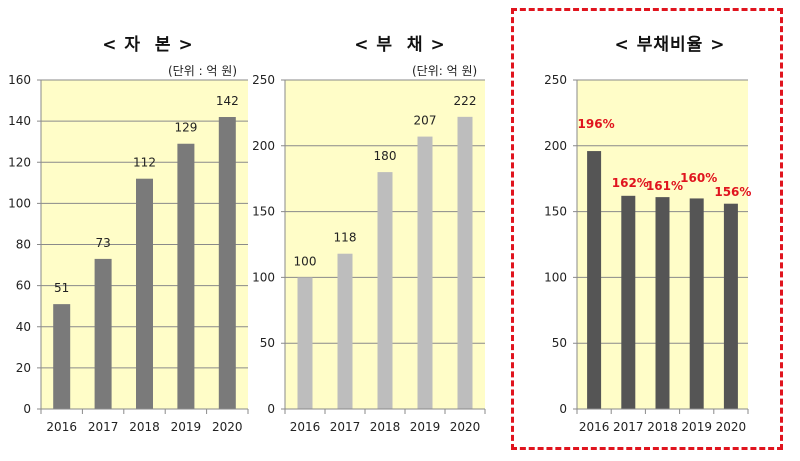 The image size is (800, 461). Describe the element at coordinates (594, 427) in the screenshot. I see `x-tick-label-debt-ratio: 2016` at that location.